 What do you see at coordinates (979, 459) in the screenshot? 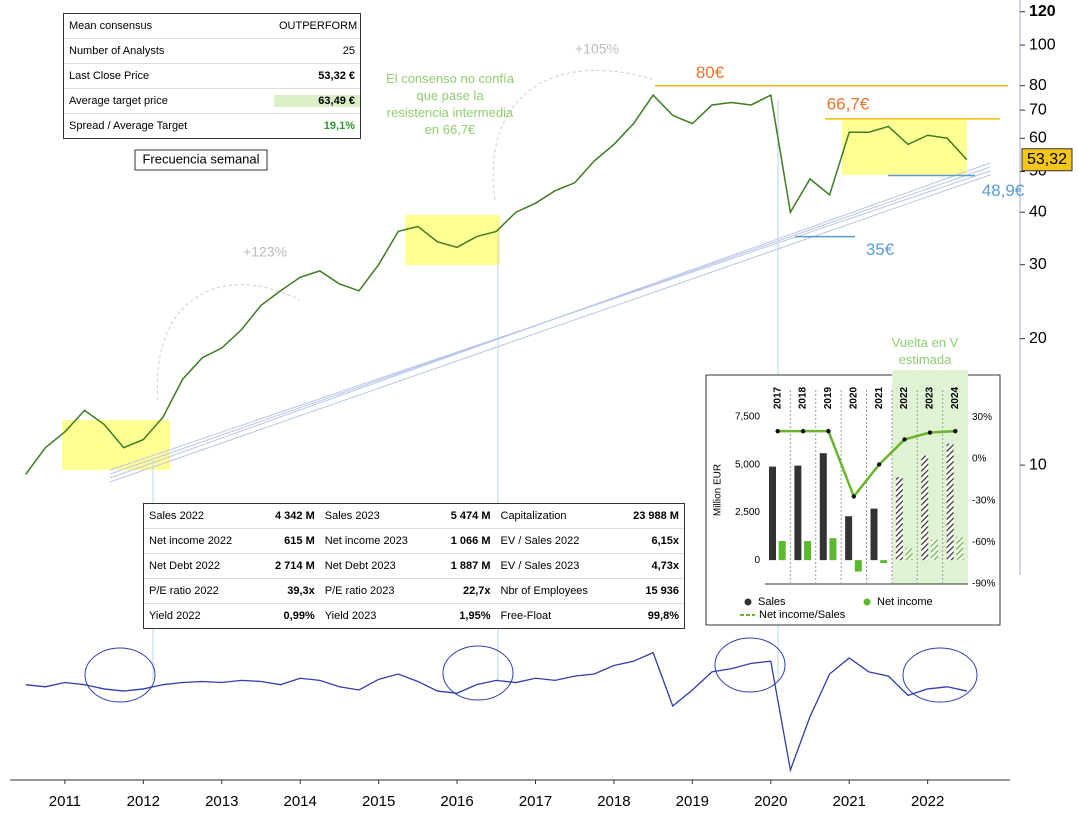
I see `y2-tick-label: 0%` at bounding box center [979, 459].